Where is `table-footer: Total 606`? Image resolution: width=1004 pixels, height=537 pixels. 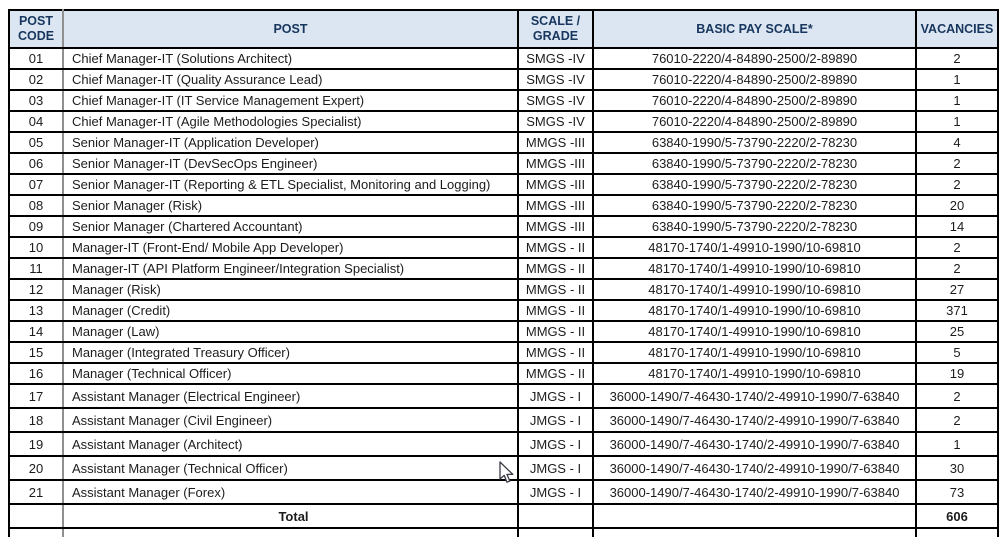
table-footer: Total 606 is located at coordinates (503, 520).